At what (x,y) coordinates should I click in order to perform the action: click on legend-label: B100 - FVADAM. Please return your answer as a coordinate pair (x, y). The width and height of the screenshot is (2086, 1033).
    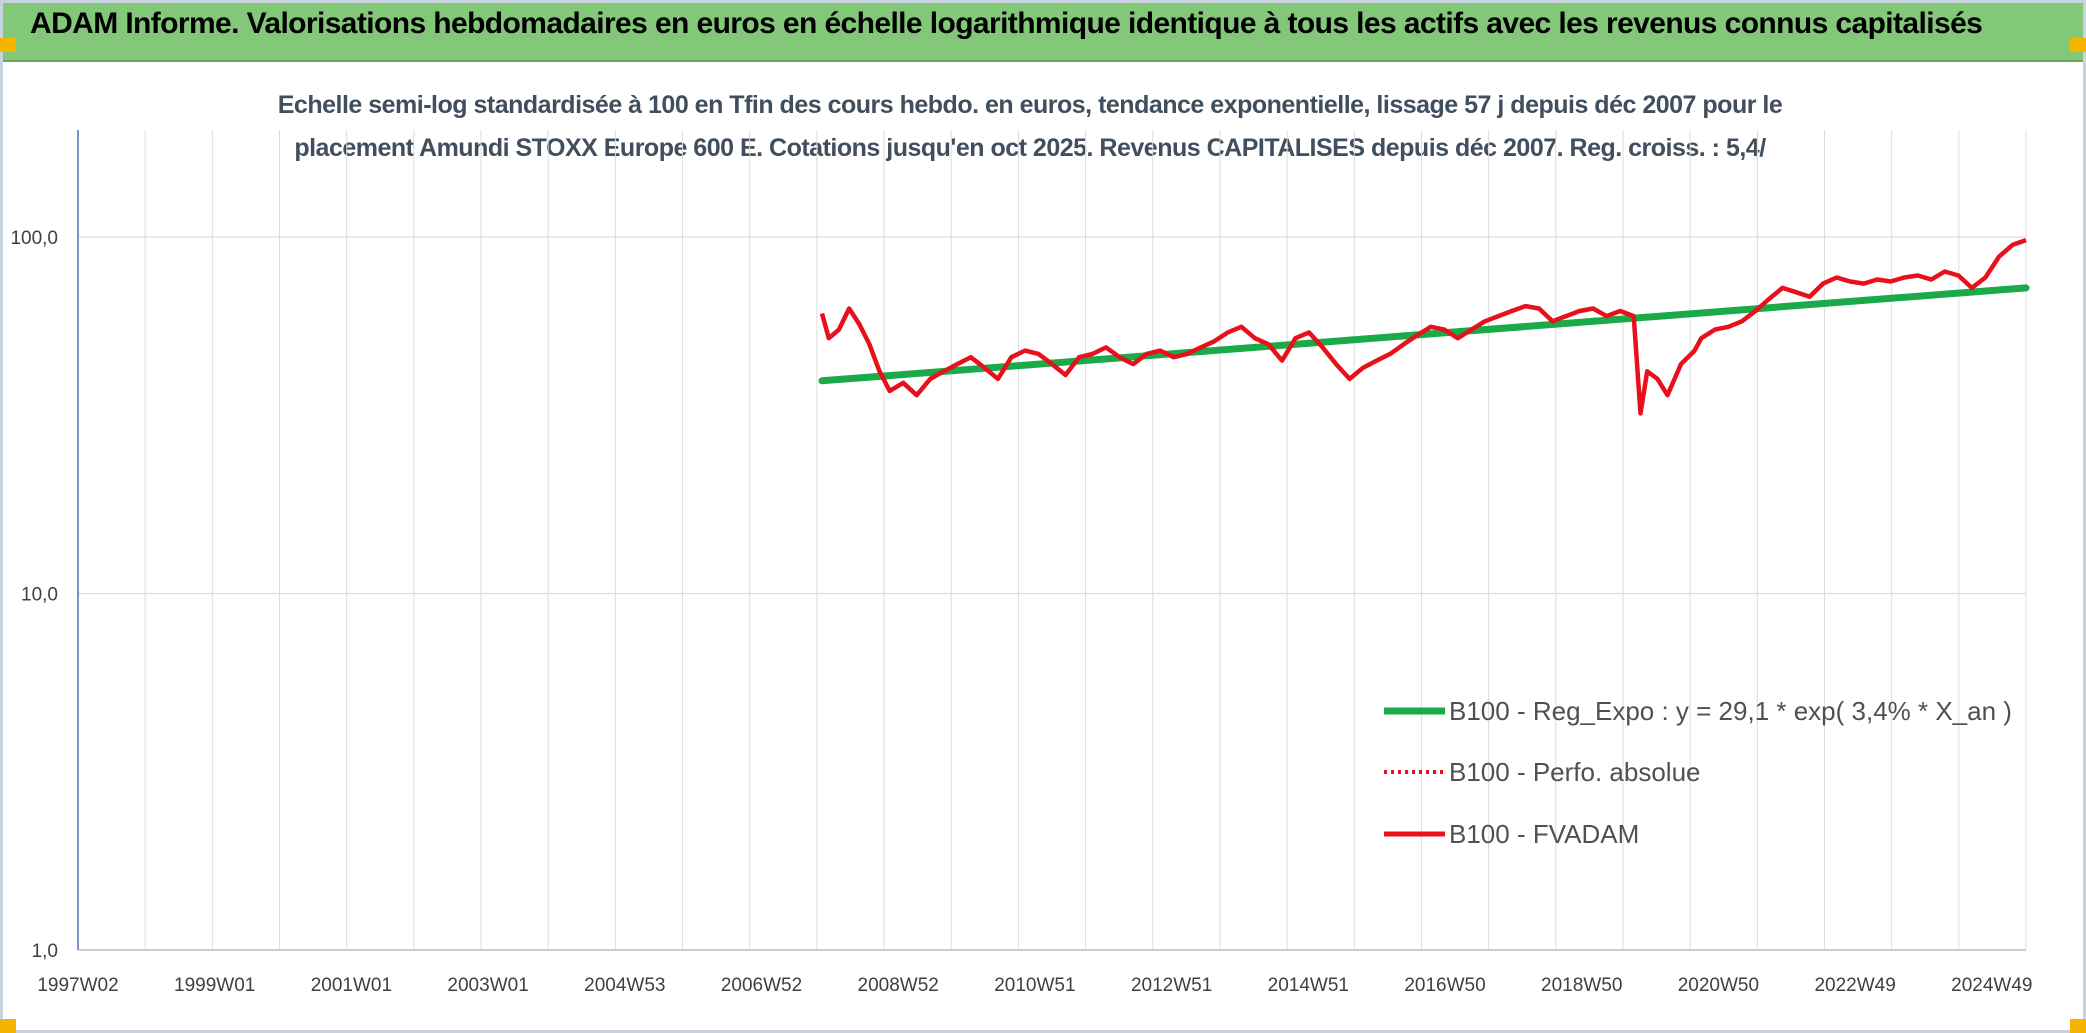
    Looking at the image, I should click on (1544, 834).